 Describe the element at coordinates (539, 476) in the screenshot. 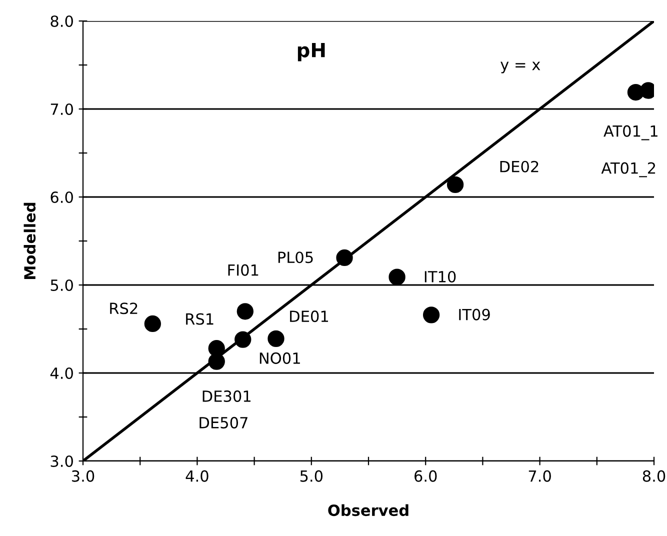

I see `x-tick-label: 7.0` at that location.